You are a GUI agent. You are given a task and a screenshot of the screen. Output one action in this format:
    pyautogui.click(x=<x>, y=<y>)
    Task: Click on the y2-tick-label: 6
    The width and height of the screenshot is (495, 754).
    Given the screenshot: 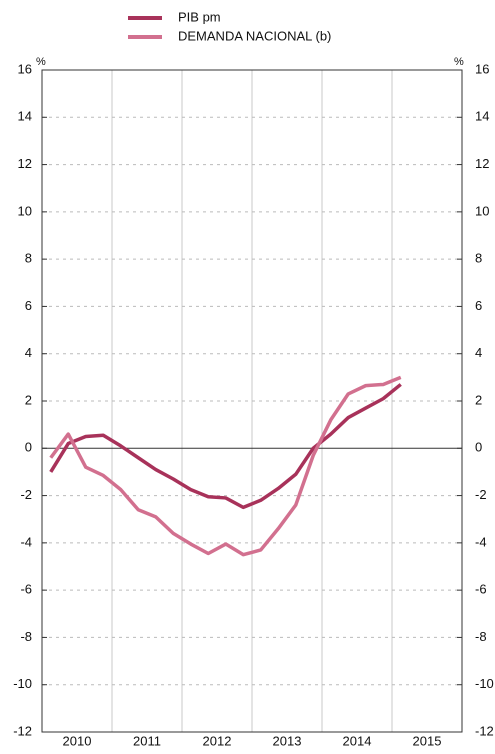 What is the action you would take?
    pyautogui.click(x=478, y=305)
    